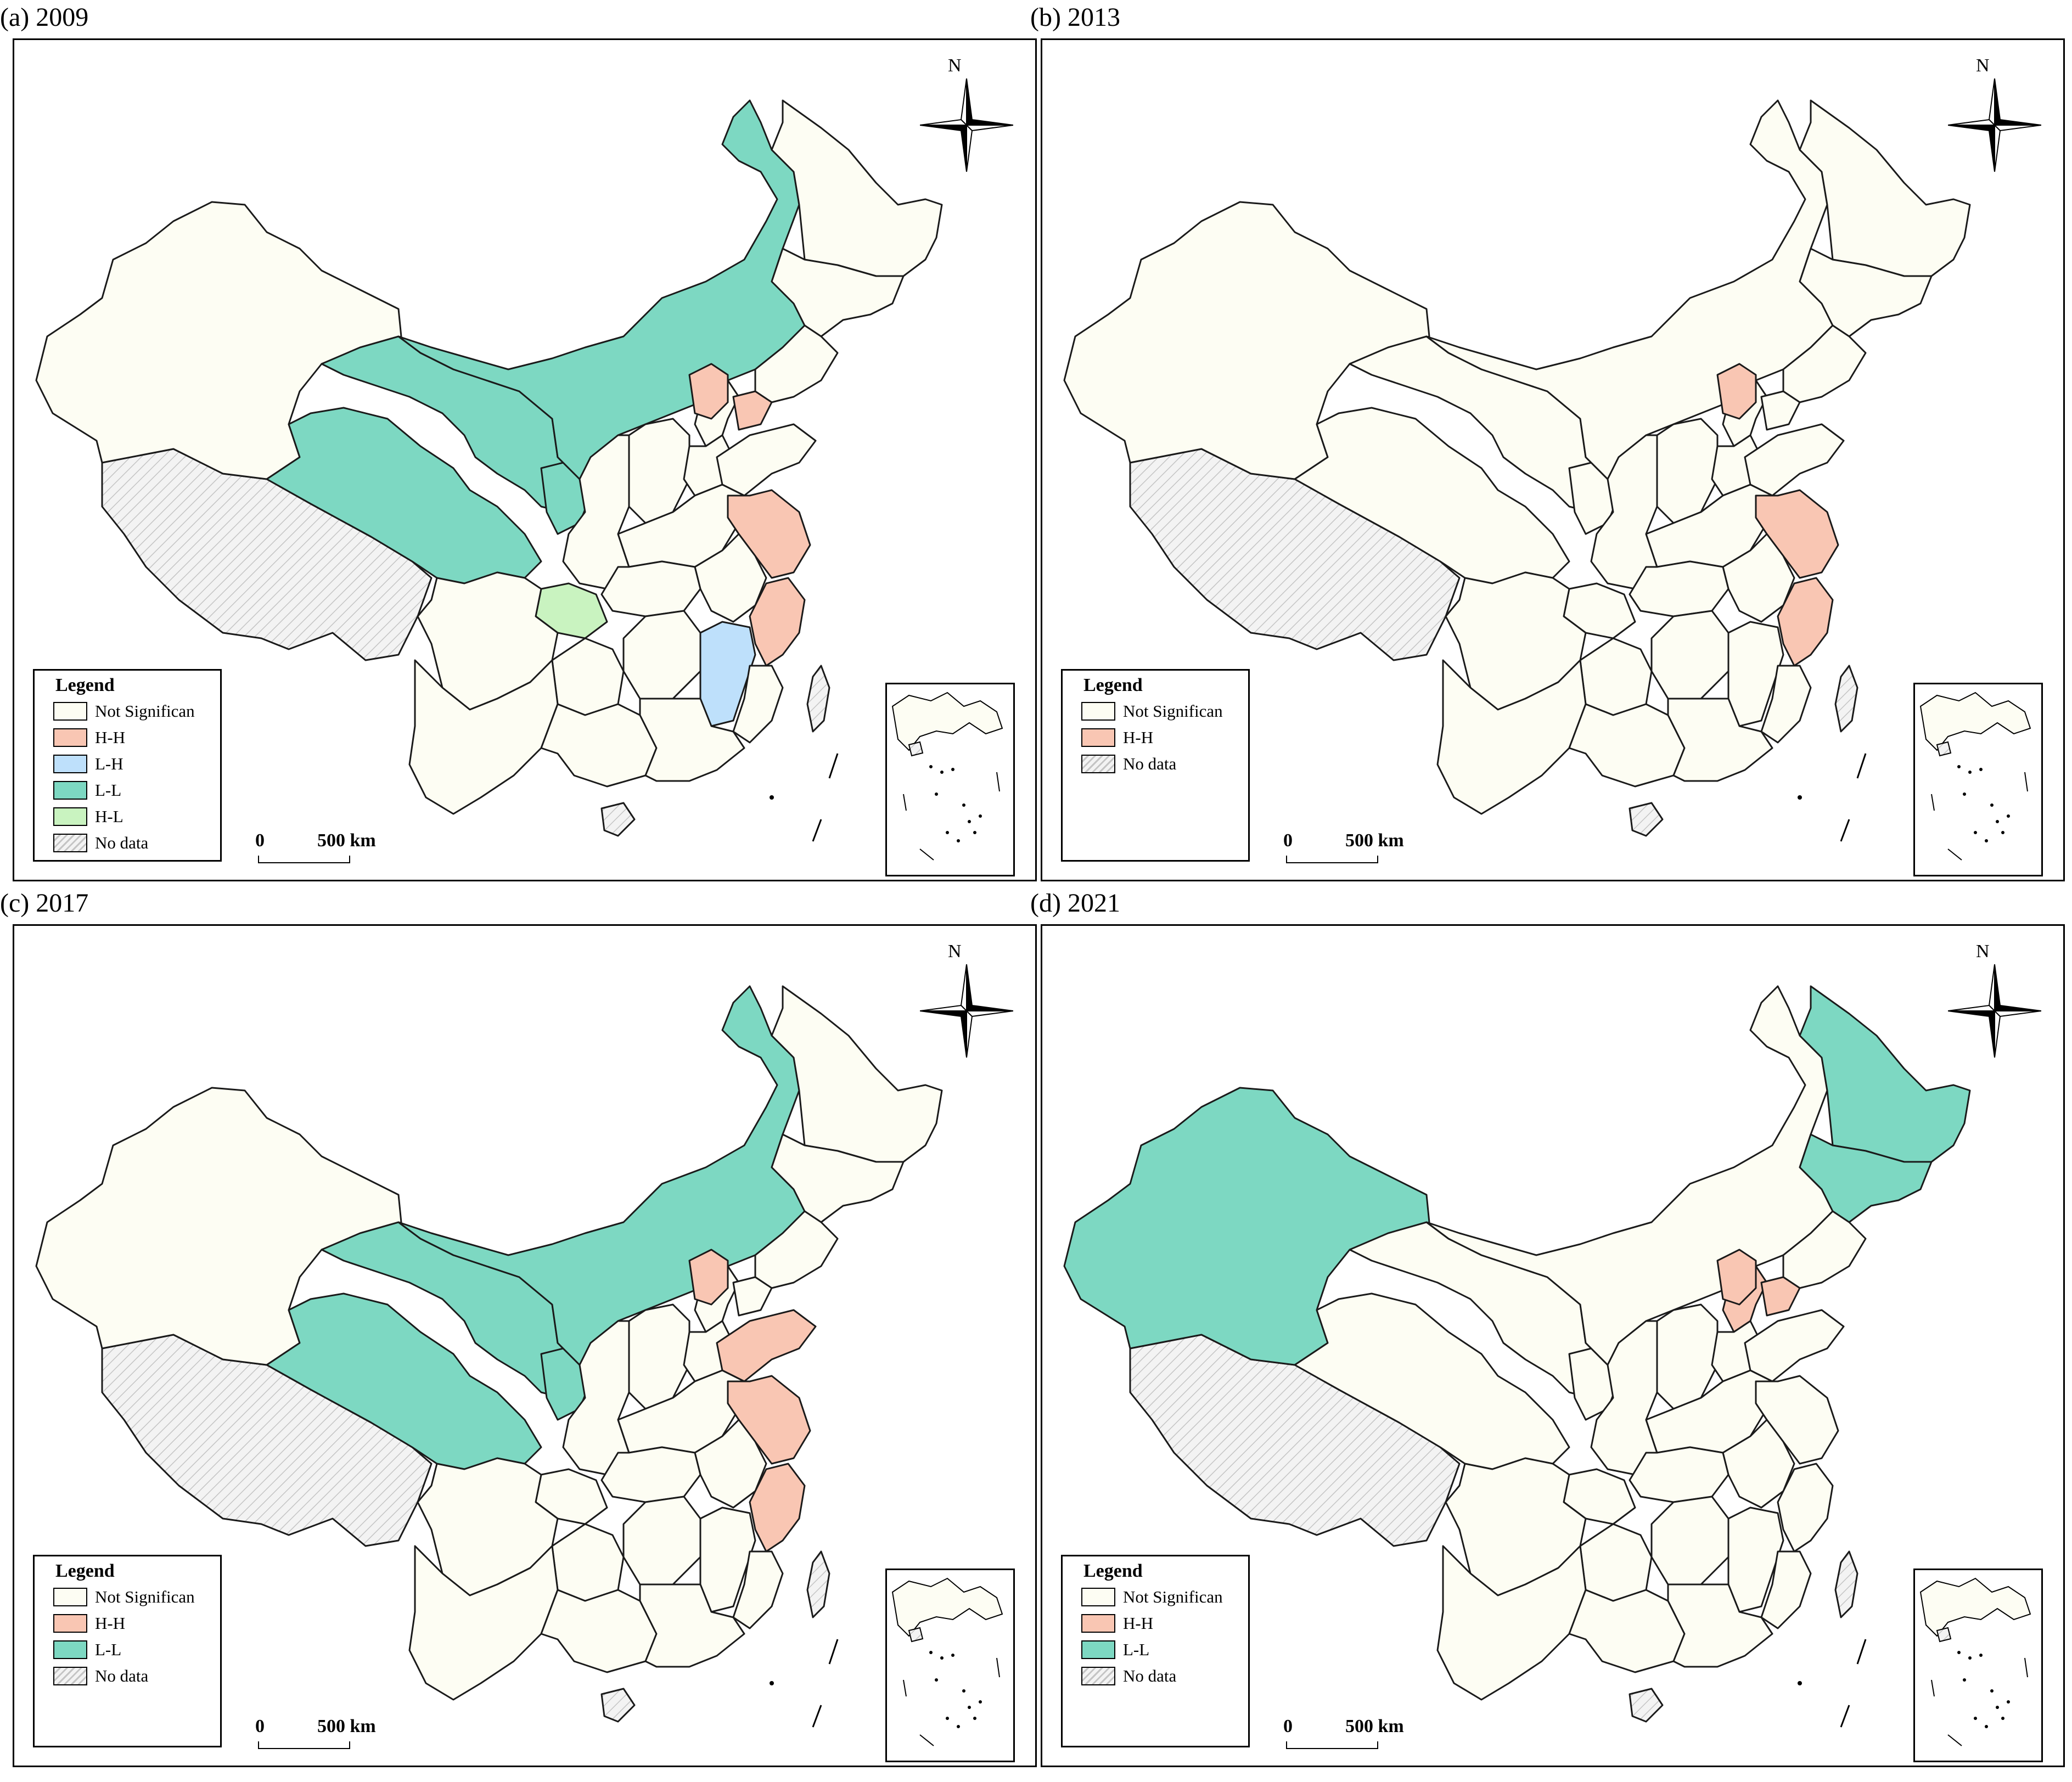  Describe the element at coordinates (122, 1675) in the screenshot. I see `legend-label: No data` at that location.